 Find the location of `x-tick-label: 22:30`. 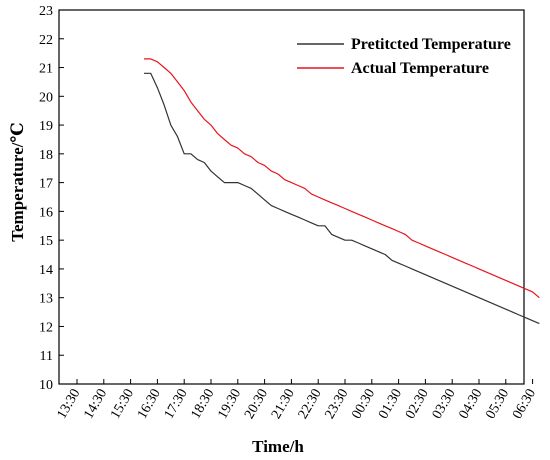

x-tick-label: 22:30 is located at coordinates (310, 404).